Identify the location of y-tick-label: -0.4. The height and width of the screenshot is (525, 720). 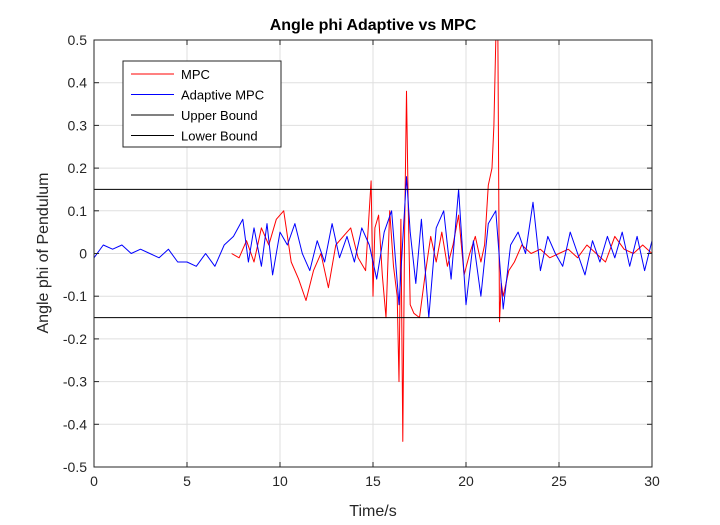
(75, 424).